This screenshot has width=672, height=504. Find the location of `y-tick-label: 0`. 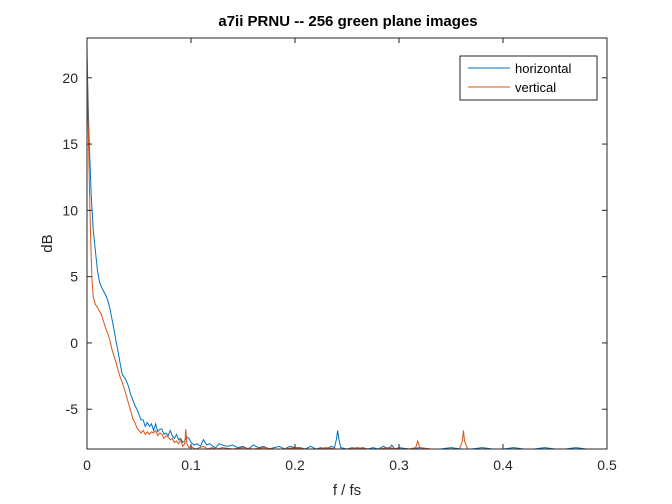

y-tick-label: 0 is located at coordinates (74, 343).